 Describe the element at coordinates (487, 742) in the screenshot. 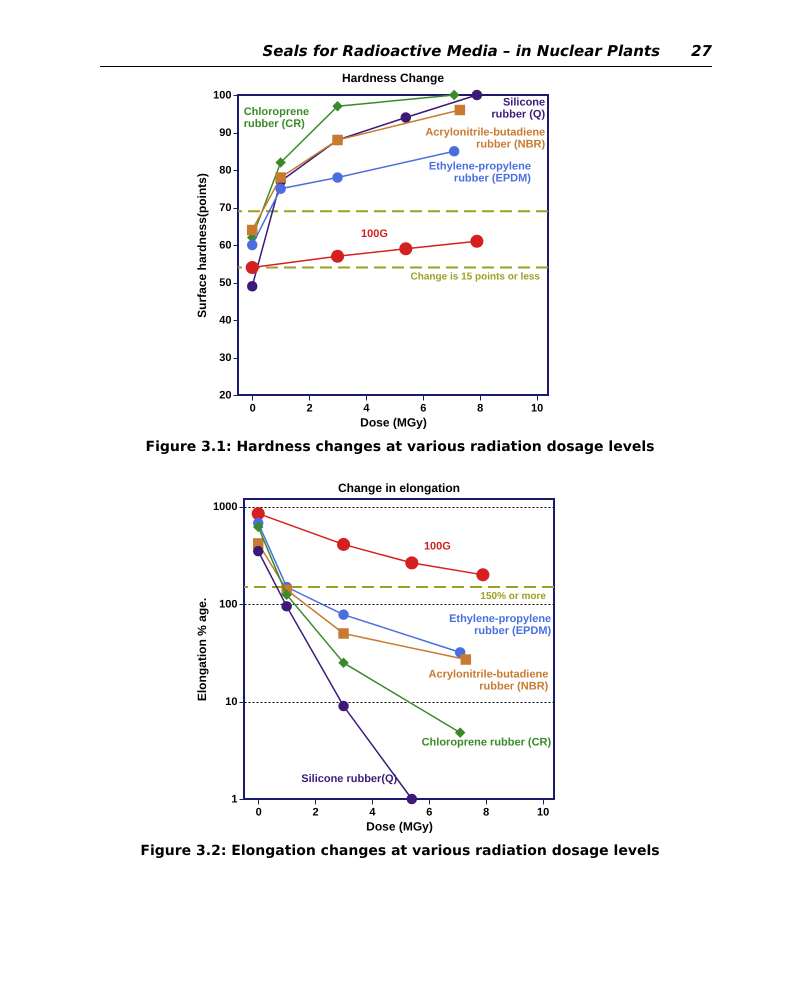

I see `text: Chloroprene rubber (CR)` at that location.